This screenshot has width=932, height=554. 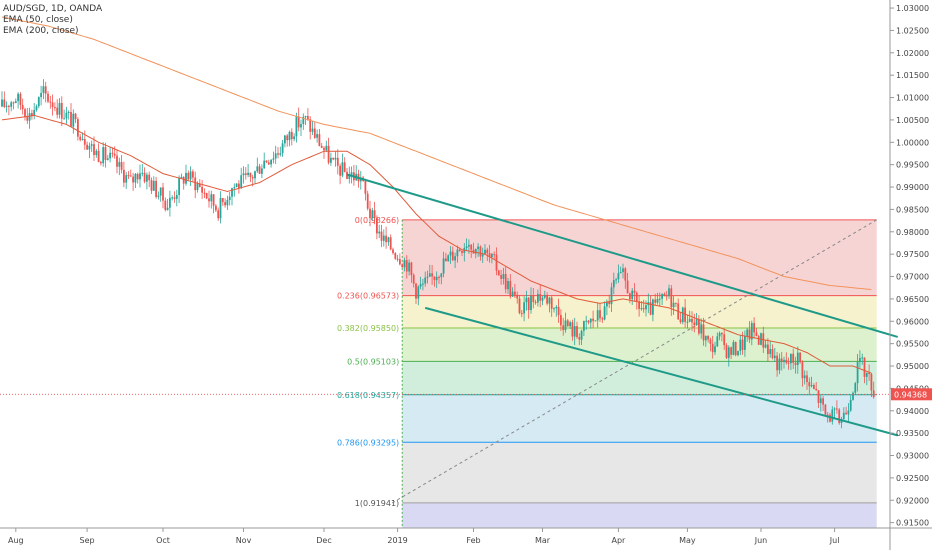 I want to click on y-tick-label: 0.99500, so click(x=912, y=165).